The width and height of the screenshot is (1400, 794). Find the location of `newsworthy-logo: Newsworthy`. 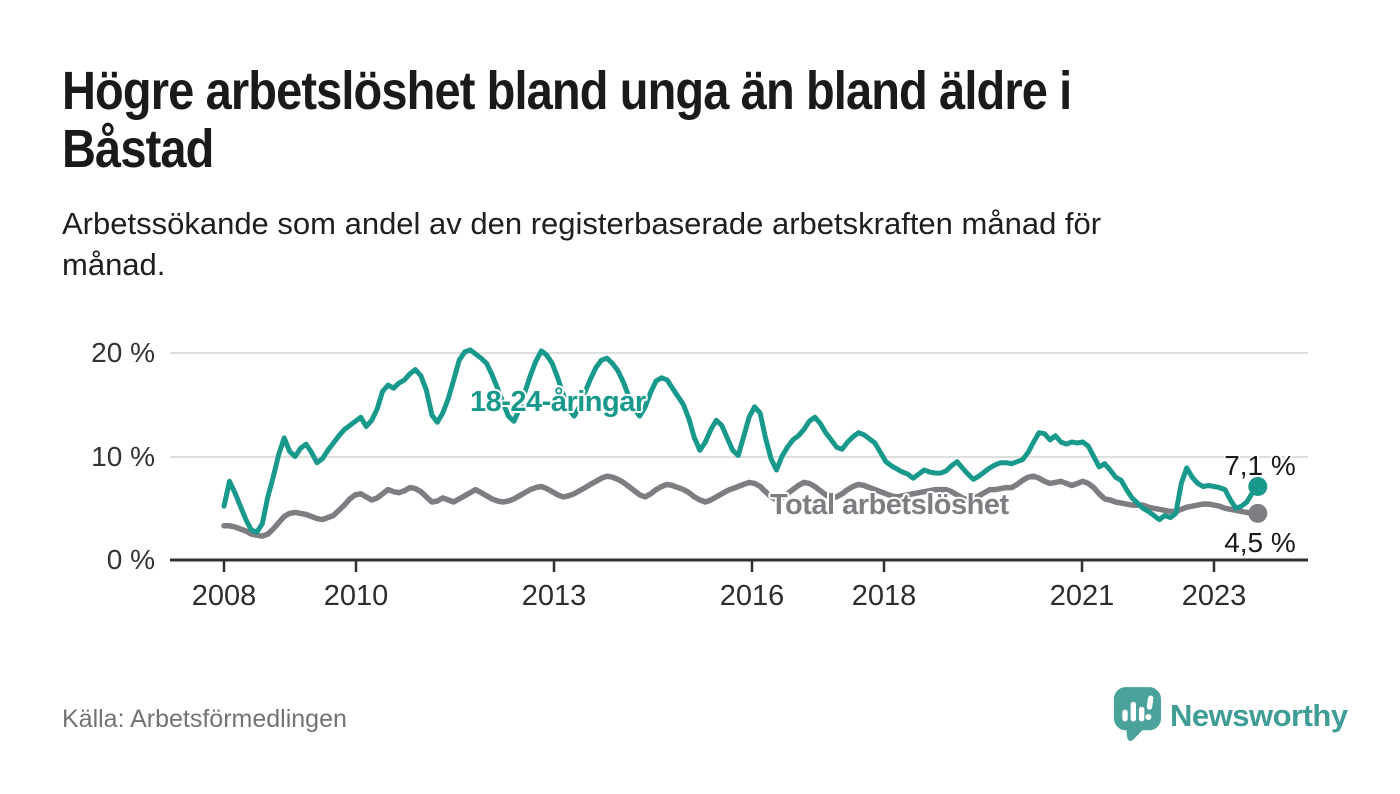

newsworthy-logo: Newsworthy is located at coordinates (1231, 715).